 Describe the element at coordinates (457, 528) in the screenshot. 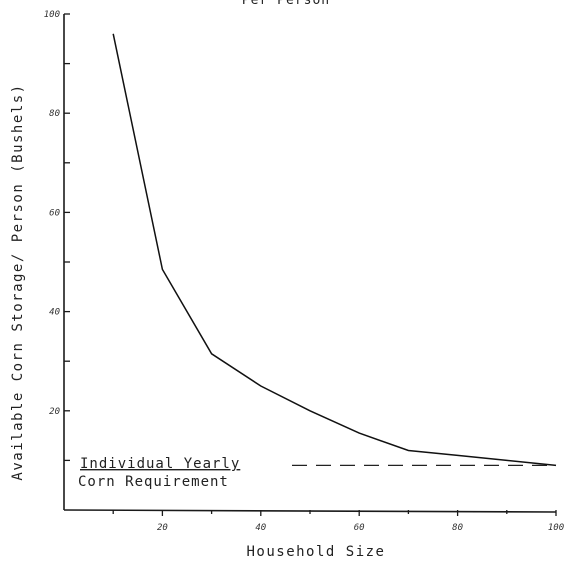

I see `x-tick-label: 80` at that location.